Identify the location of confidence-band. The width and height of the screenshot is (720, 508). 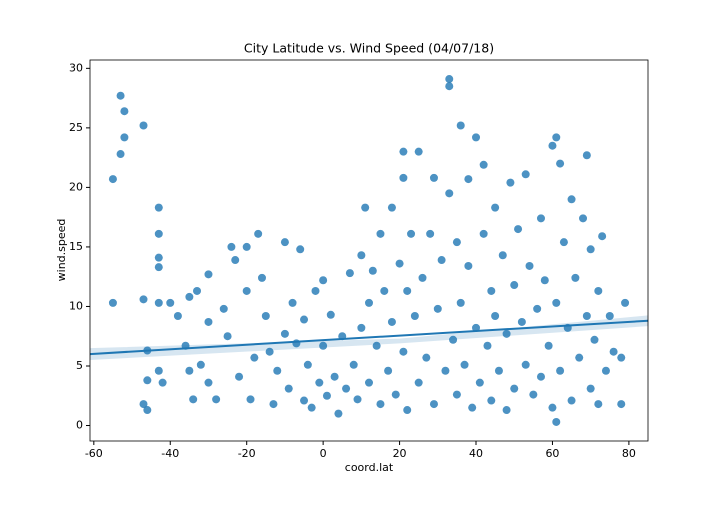
(369, 338).